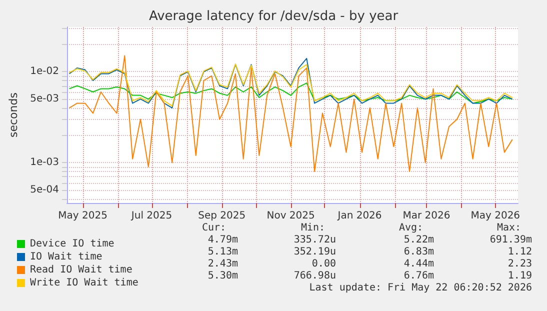 The width and height of the screenshot is (547, 311). What do you see at coordinates (214, 228) in the screenshot?
I see `text: Cur:` at bounding box center [214, 228].